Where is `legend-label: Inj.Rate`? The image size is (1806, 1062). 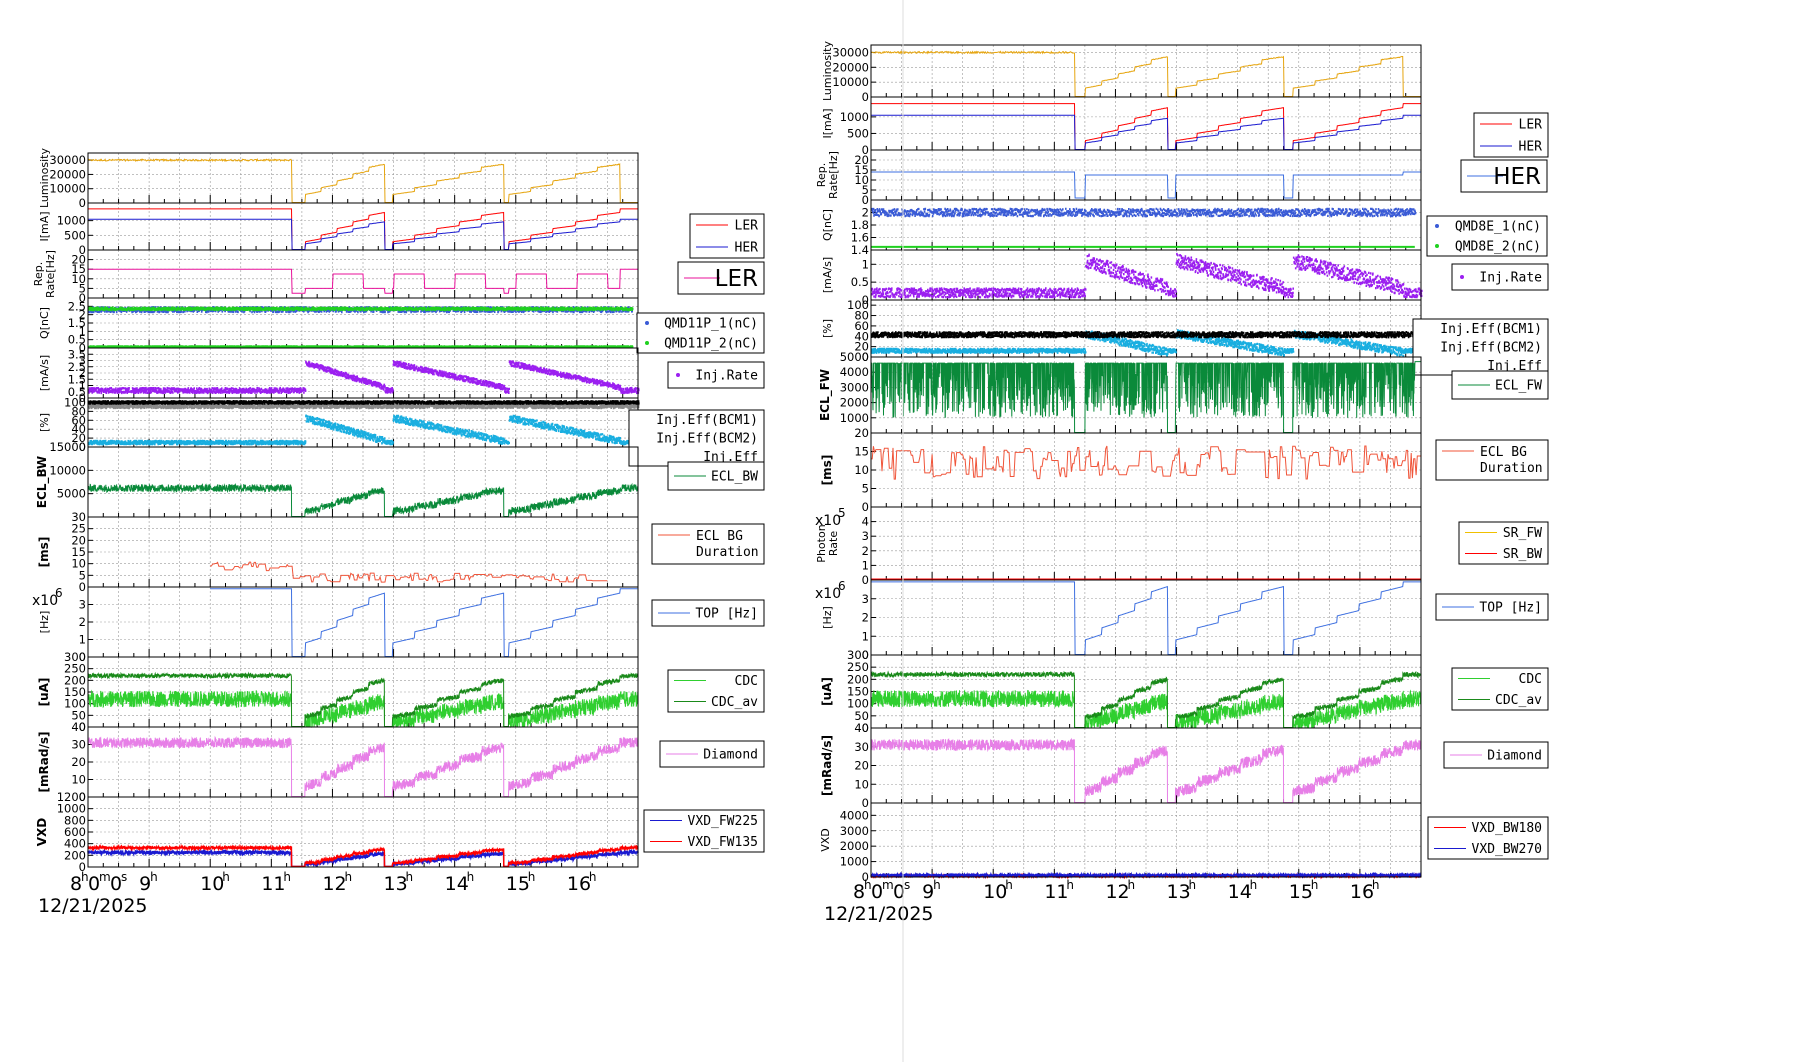 legend-label: Inj.Rate is located at coordinates (726, 376).